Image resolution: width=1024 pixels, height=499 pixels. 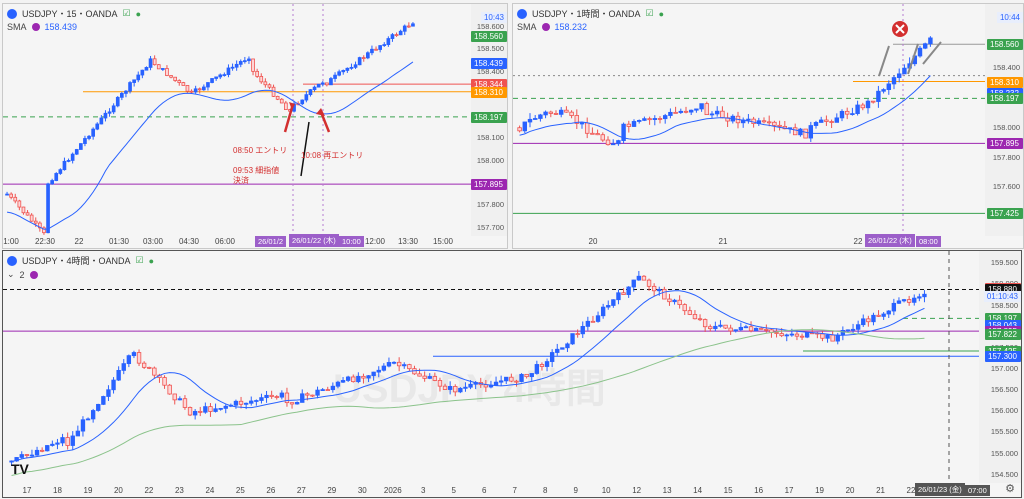 What do you see at coordinates (189, 241) in the screenshot?
I see `time-tick: 04:30` at bounding box center [189, 241].